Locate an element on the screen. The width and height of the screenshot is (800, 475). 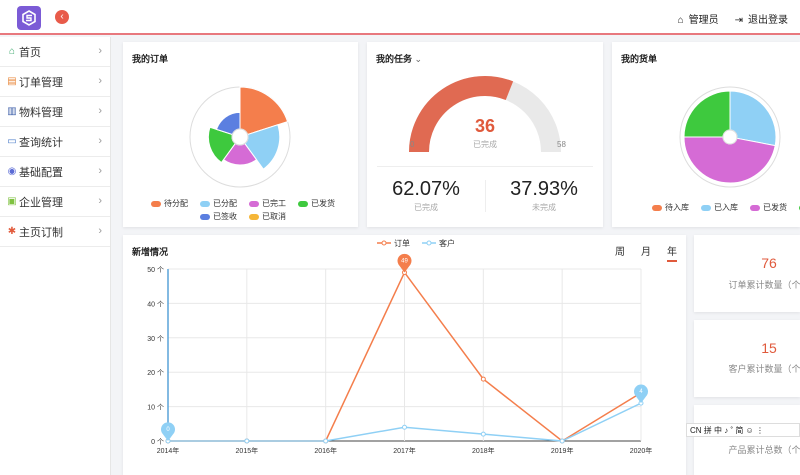
ime-text: CN 拼 中 ♪ ˚ 简 ☺ ⋮ is located at coordinates (727, 430).